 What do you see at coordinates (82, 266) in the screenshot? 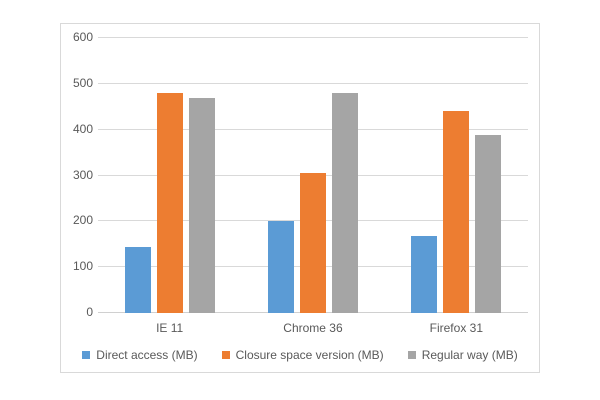
I see `y-tick-label: 100` at bounding box center [82, 266].